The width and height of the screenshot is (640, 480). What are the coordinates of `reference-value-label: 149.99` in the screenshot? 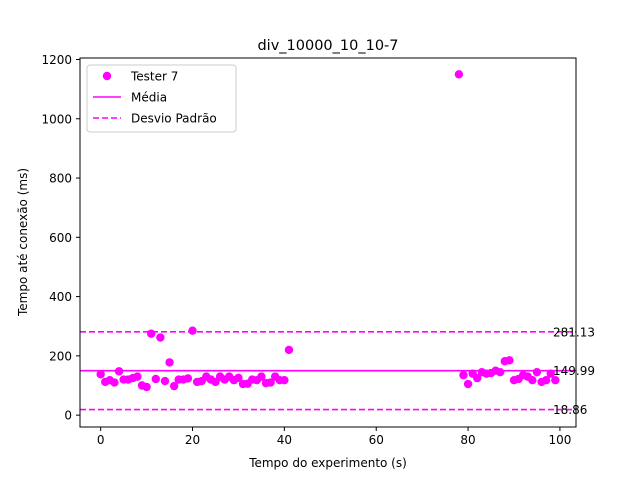 It's located at (574, 371).